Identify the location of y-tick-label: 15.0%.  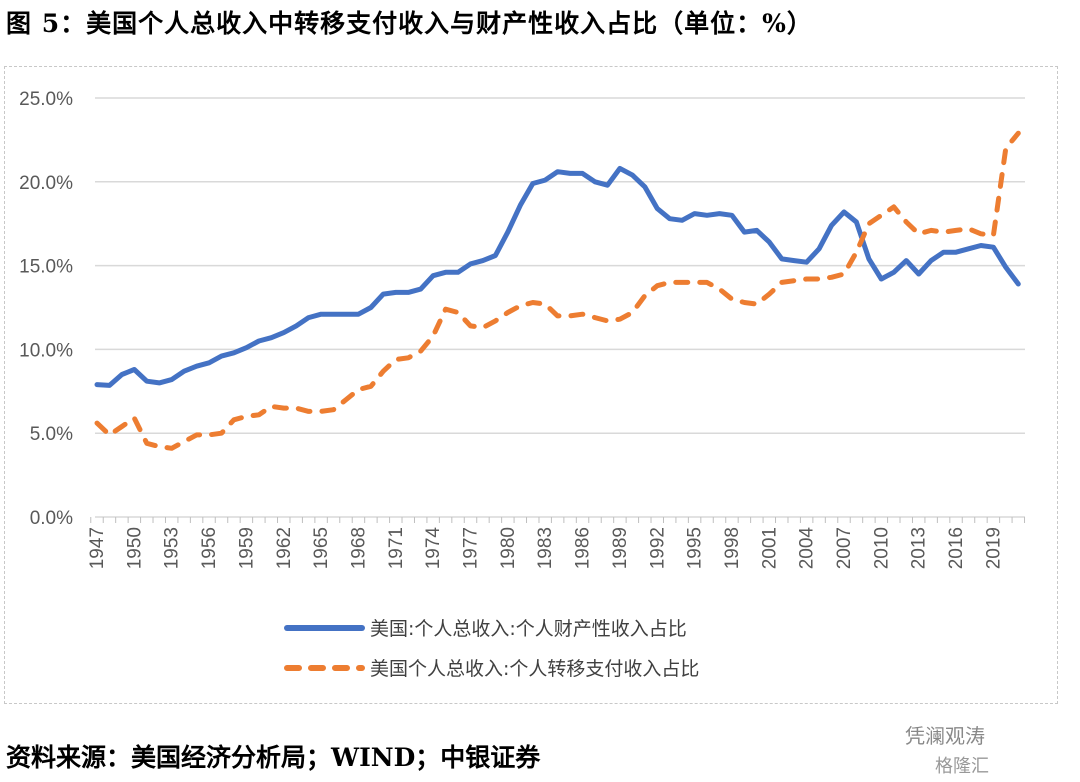
(46, 267).